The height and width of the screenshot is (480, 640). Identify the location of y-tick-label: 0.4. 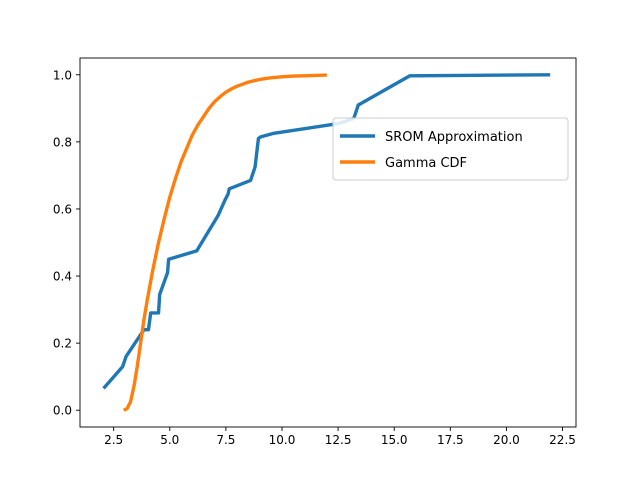
(62, 277).